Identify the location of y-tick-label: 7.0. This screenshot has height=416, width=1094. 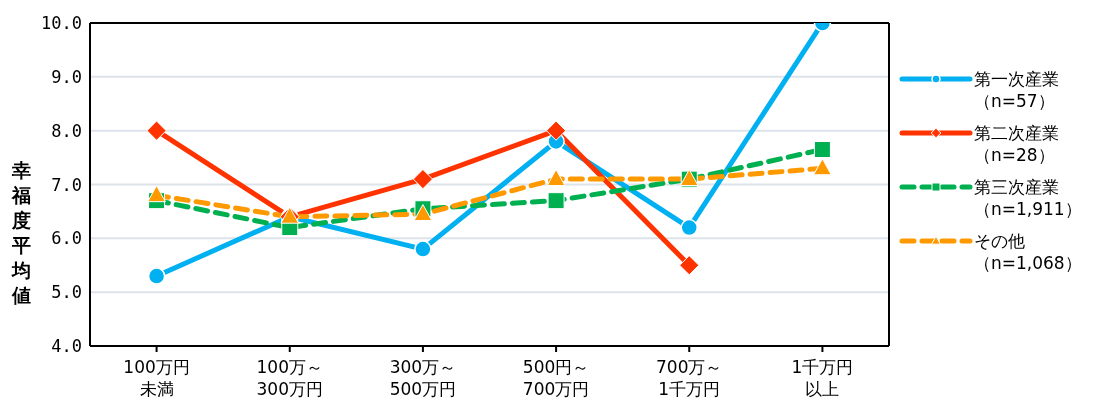
(66, 184).